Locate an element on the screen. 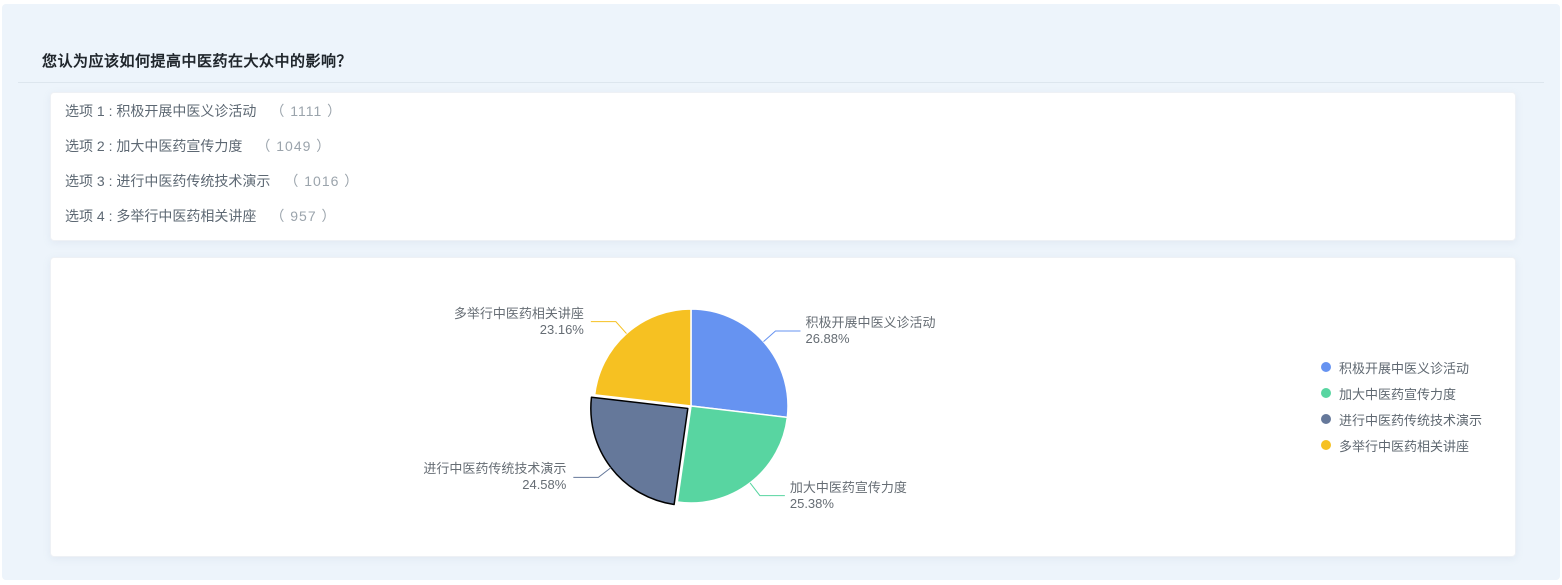  title-divider is located at coordinates (781, 82).